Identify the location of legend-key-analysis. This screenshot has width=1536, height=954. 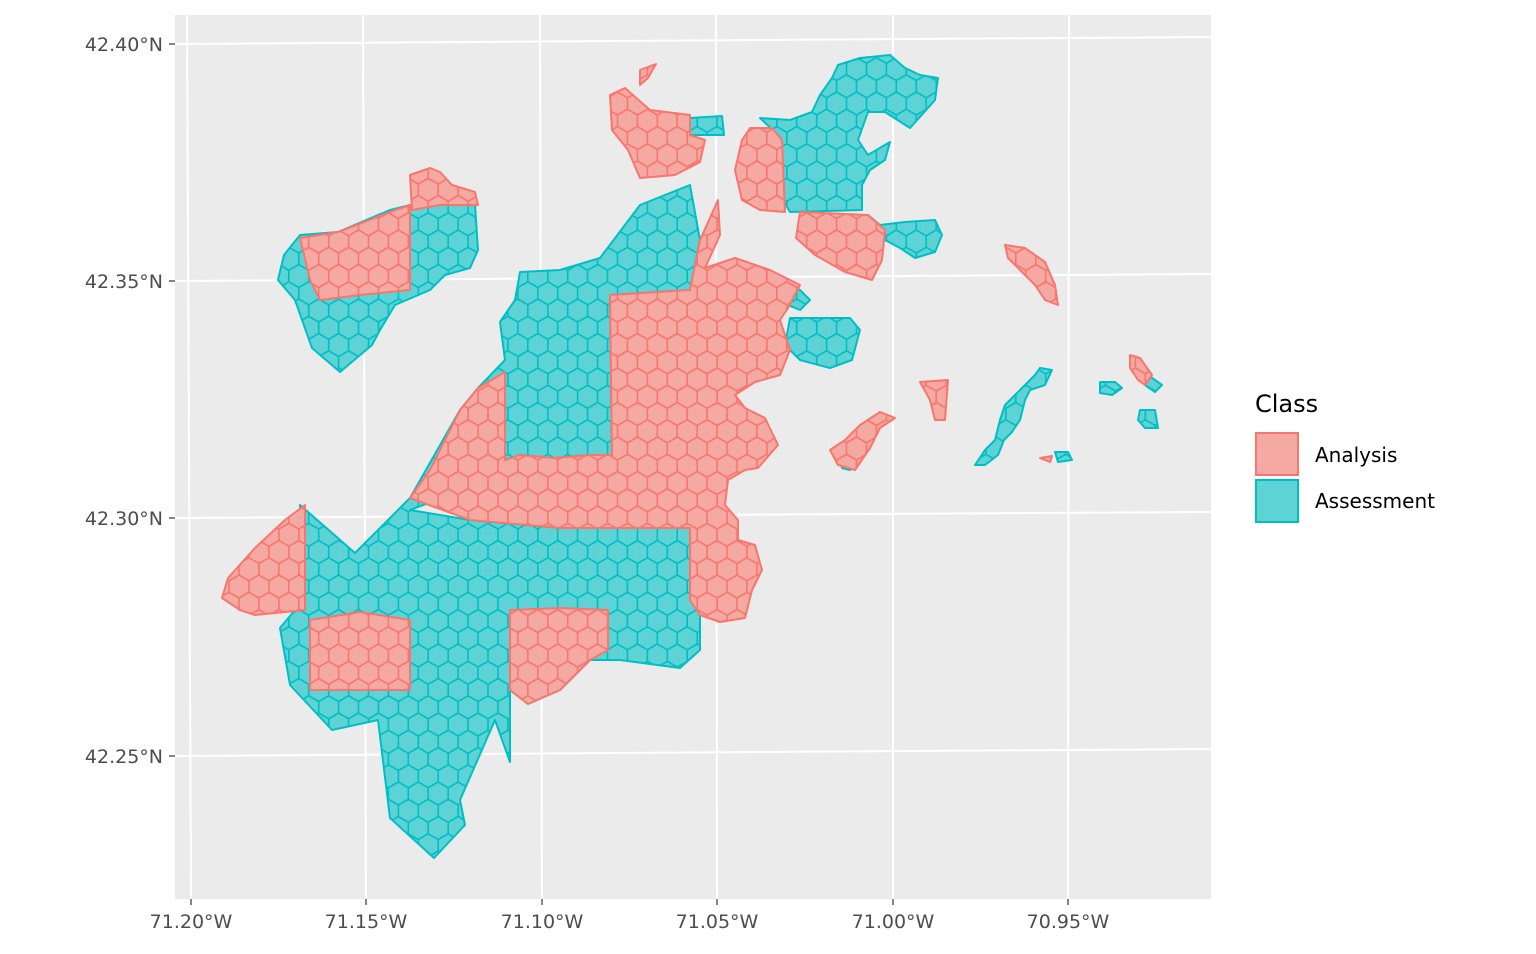
(1277, 454).